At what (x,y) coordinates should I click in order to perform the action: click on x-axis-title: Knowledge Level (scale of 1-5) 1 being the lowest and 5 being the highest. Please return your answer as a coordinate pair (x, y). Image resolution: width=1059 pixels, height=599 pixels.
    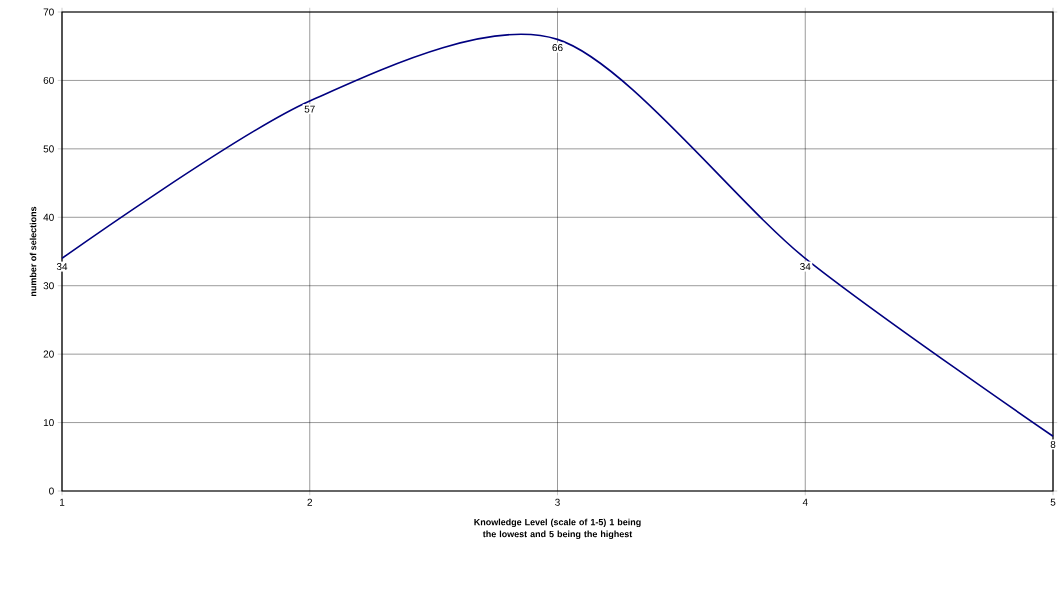
    Looking at the image, I should click on (557, 529).